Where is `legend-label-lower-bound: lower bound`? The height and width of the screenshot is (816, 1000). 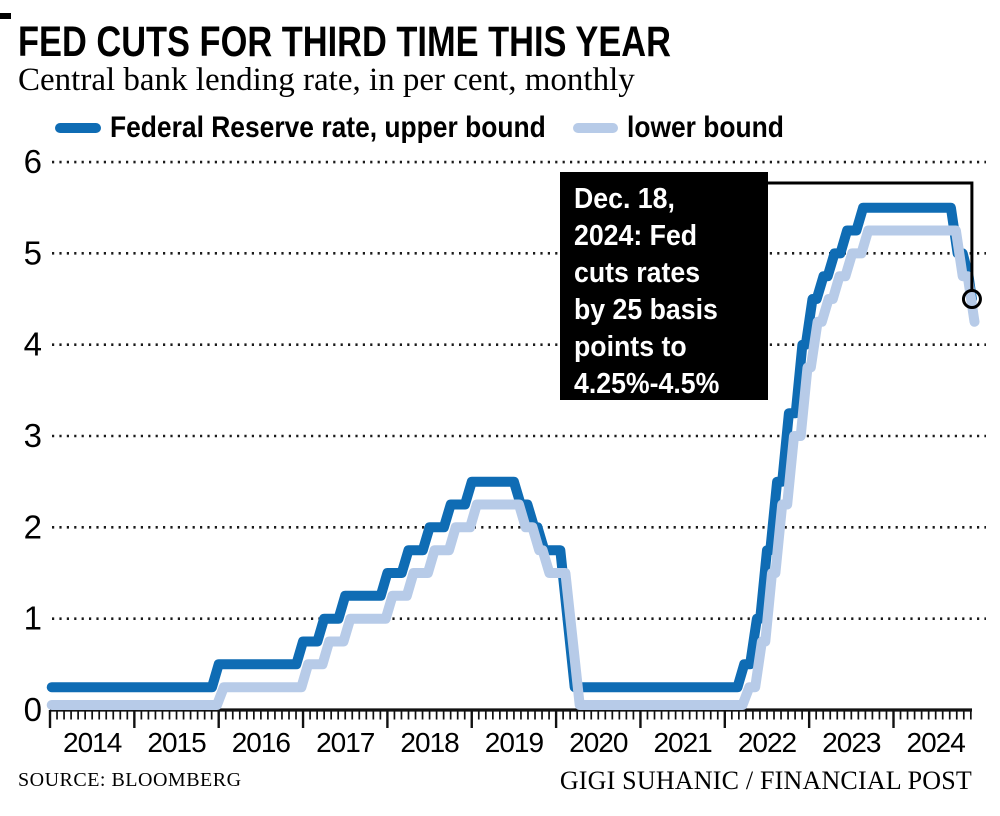 legend-label-lower-bound: lower bound is located at coordinates (705, 127).